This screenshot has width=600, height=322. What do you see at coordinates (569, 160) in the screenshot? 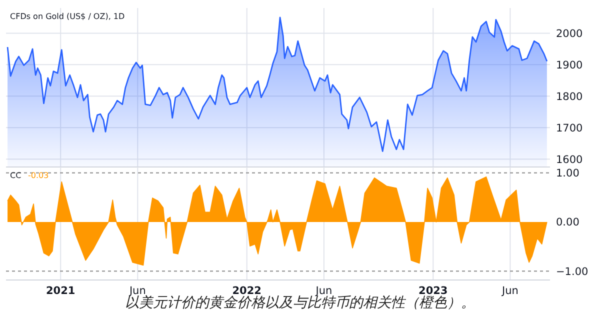
I see `y-tick-label: 1600` at bounding box center [569, 160].